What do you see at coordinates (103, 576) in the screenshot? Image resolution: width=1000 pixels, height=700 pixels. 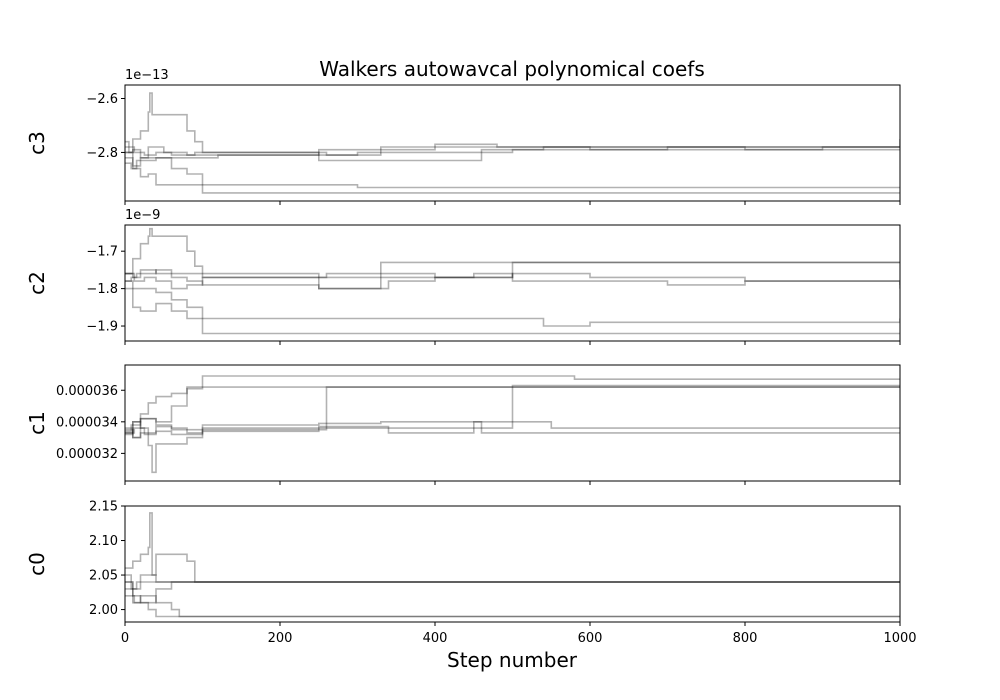 I see `y-tick-label: 2.05` at bounding box center [103, 576].